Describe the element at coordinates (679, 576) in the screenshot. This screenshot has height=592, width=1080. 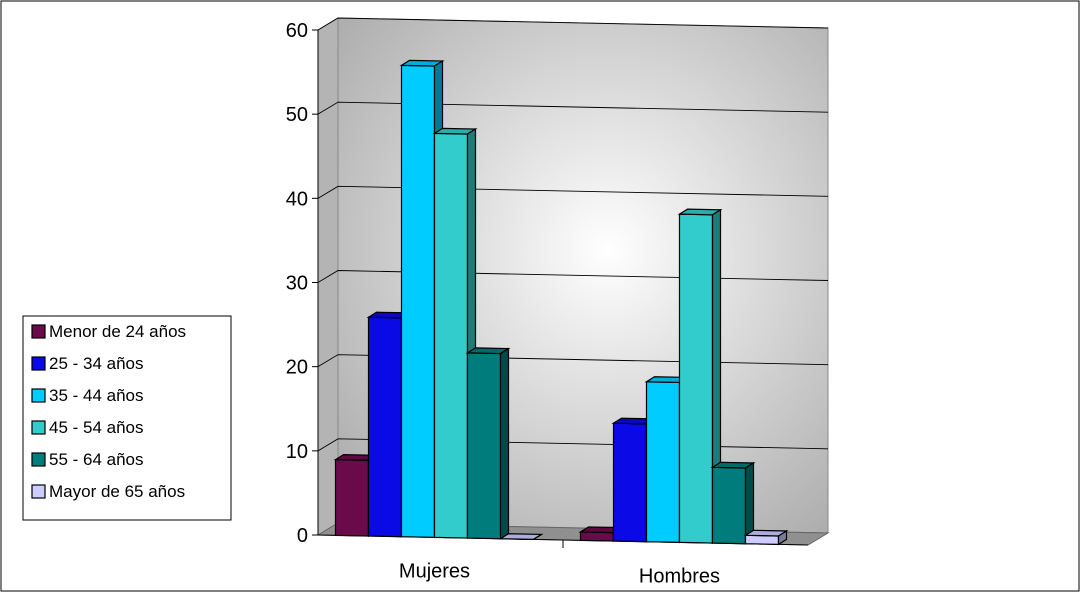
I see `x-category-label: Hombres` at that location.